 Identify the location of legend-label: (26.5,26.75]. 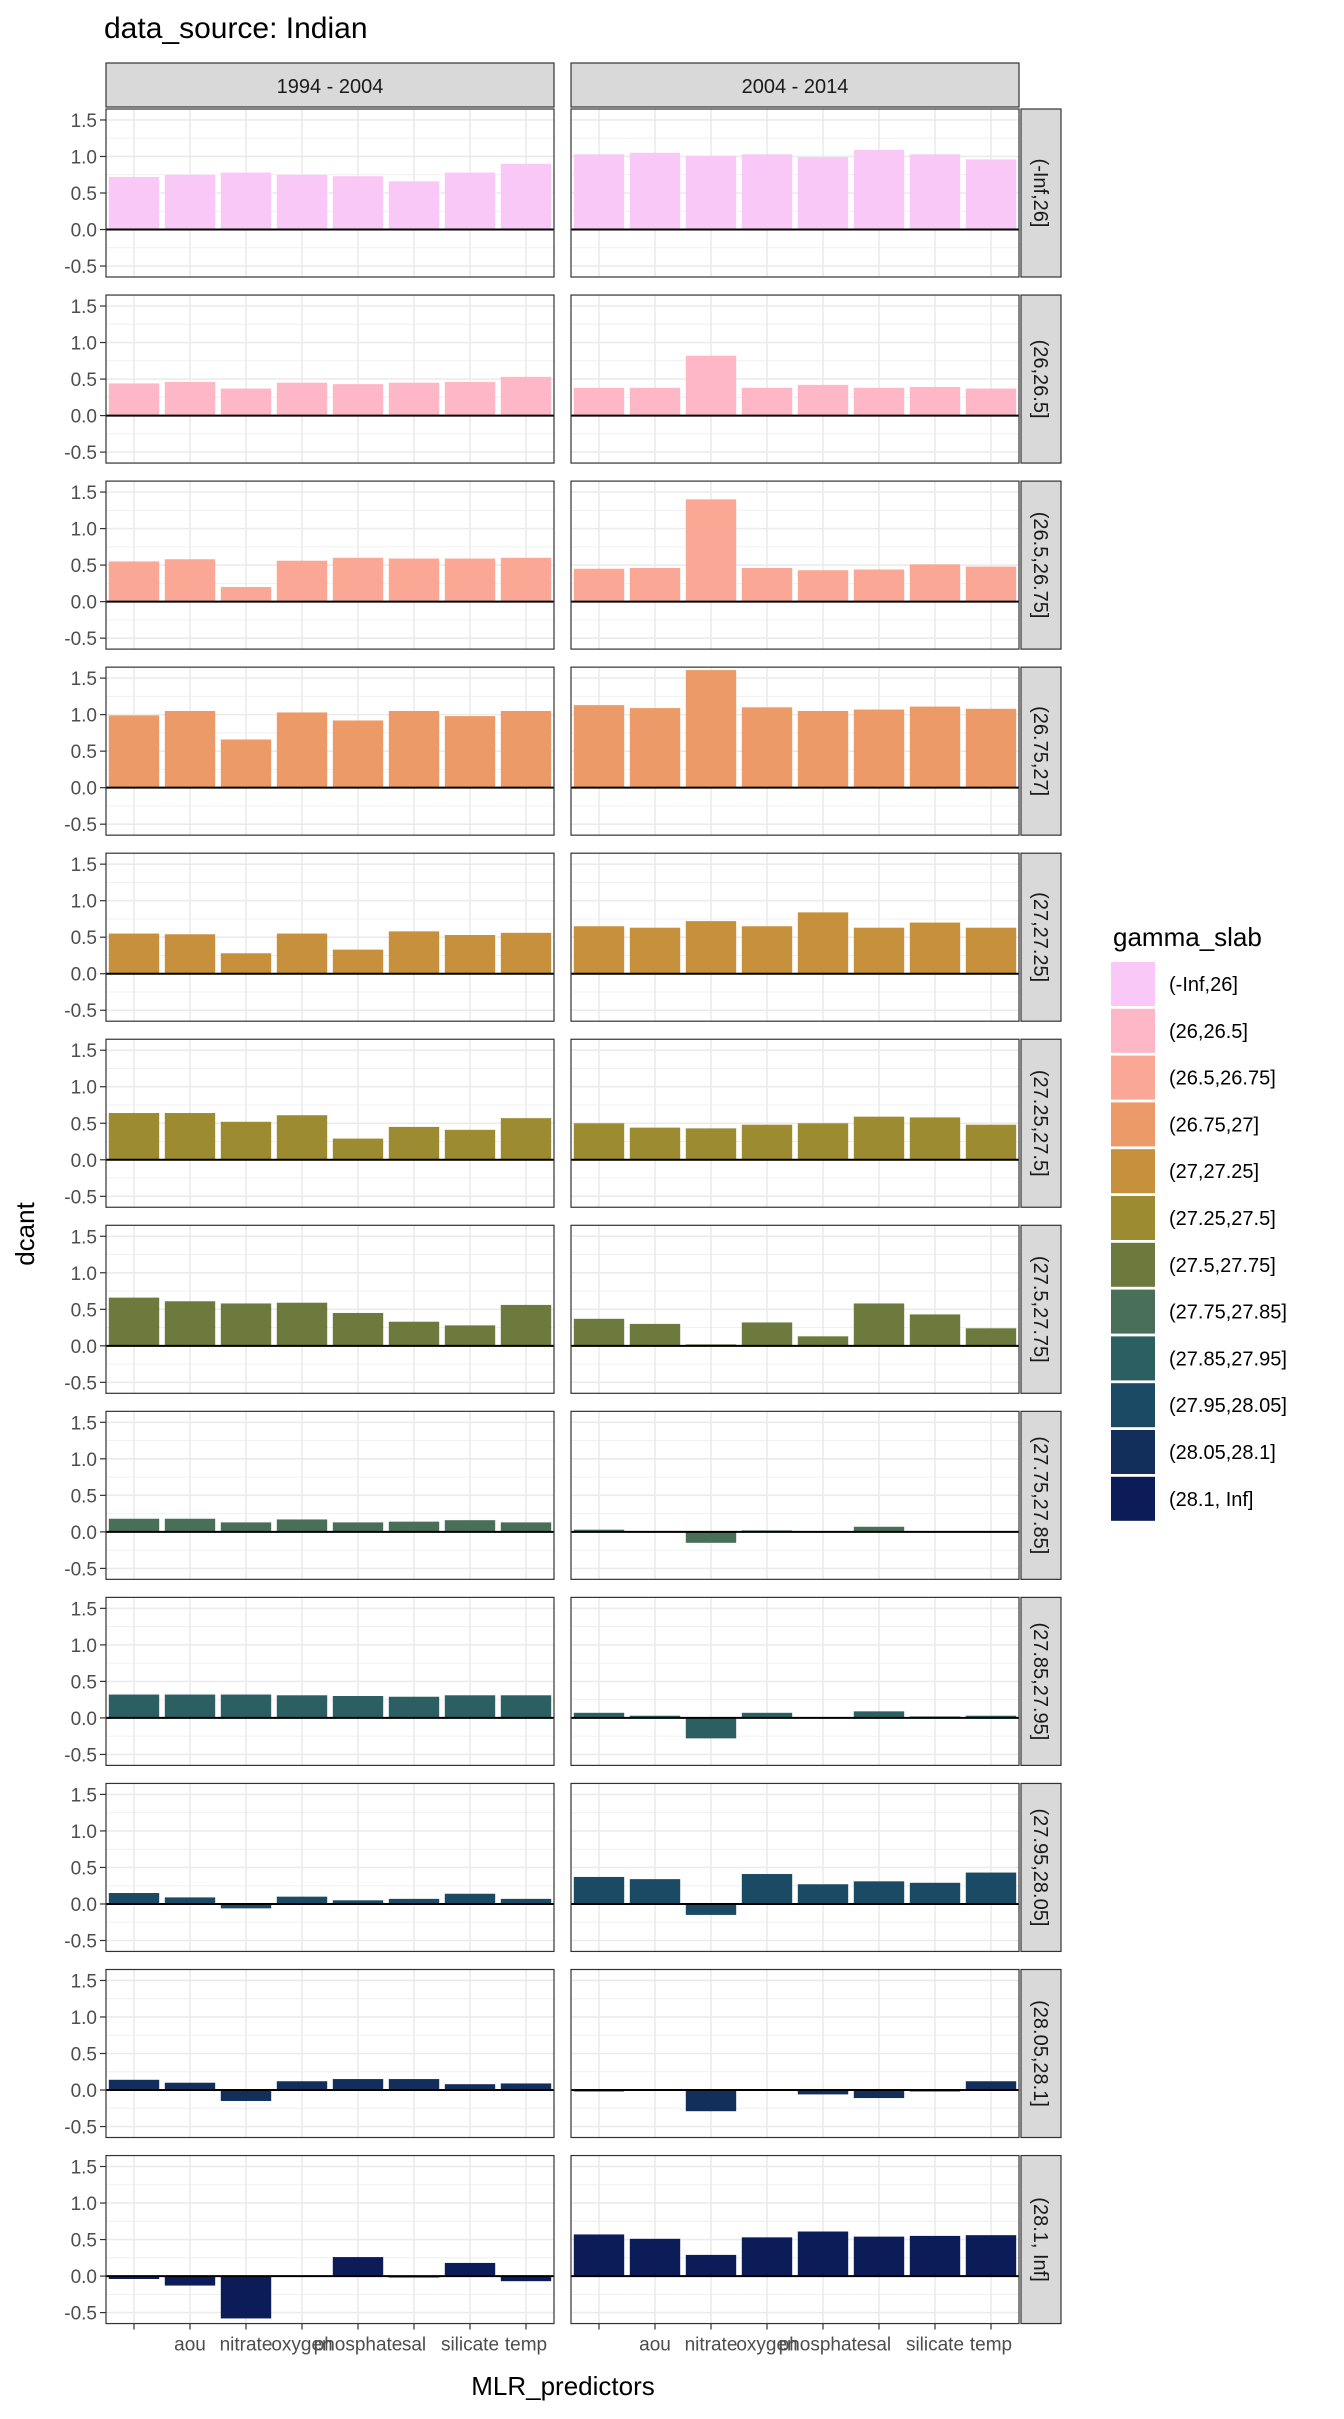
(1222, 1079).